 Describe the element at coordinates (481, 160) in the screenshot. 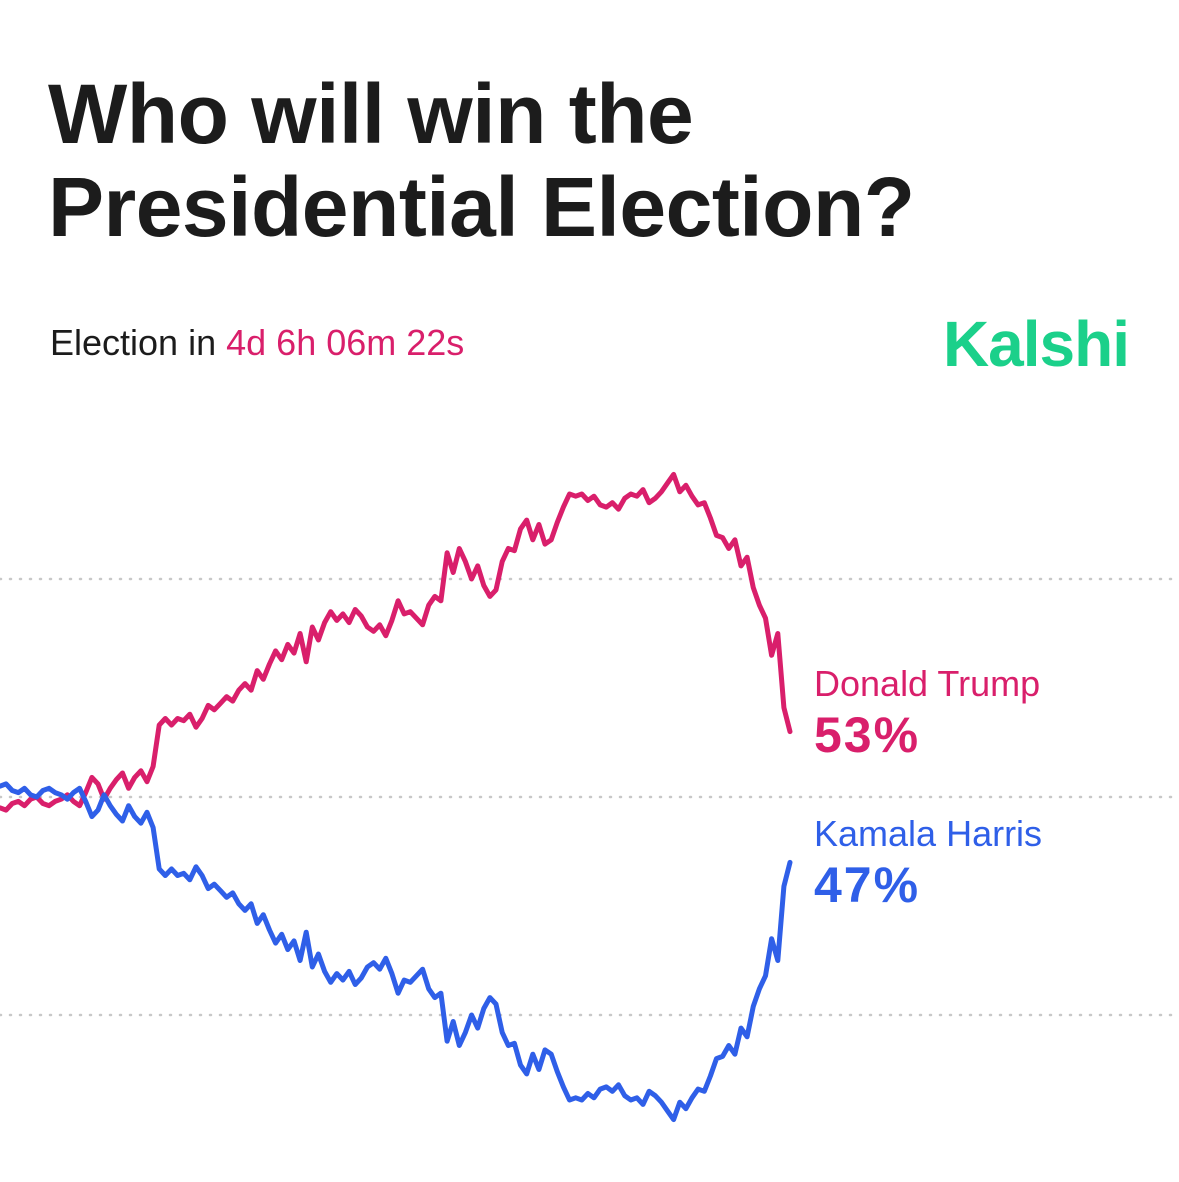

I see `page-title: Who will win the Presidential Election?` at that location.